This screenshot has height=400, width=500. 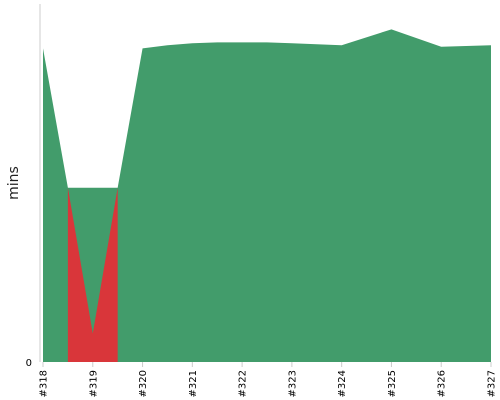 I want to click on y-axis-title: mins, so click(x=14, y=183).